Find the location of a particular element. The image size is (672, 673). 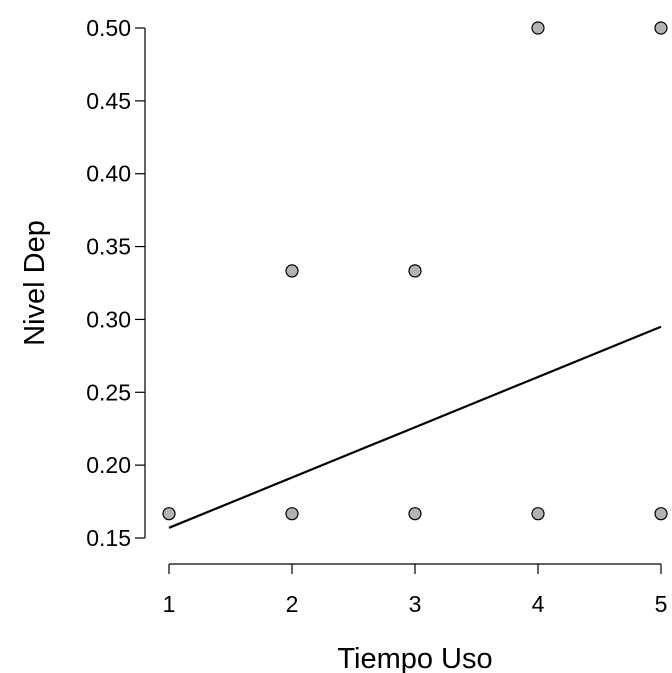

y-tick-label: 0.45 is located at coordinates (108, 101).